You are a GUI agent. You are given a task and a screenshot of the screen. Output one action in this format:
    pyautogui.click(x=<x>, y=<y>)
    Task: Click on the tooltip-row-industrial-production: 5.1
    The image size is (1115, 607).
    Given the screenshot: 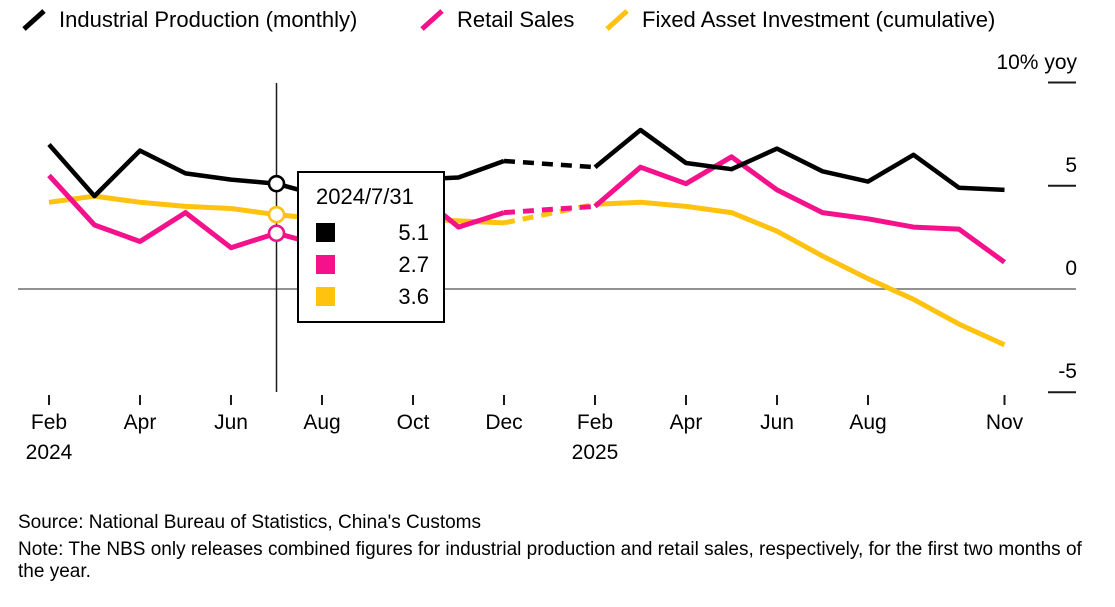 What is the action you would take?
    pyautogui.click(x=372, y=232)
    